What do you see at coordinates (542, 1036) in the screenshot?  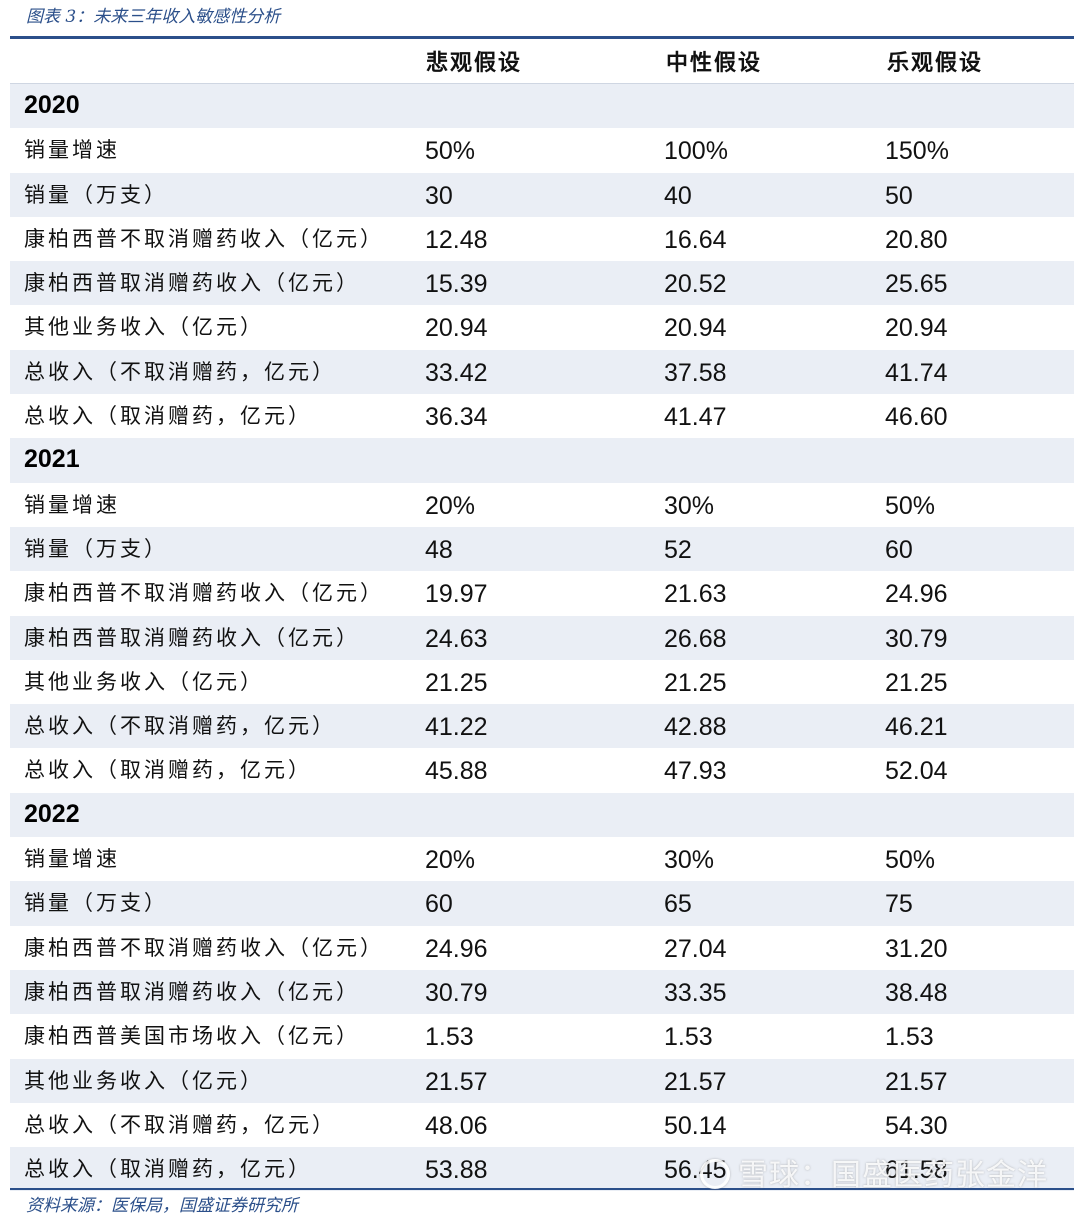 I see `table-row: 康柏西普美国市场收入（亿元） 1.53 1.53 1.53` at bounding box center [542, 1036].